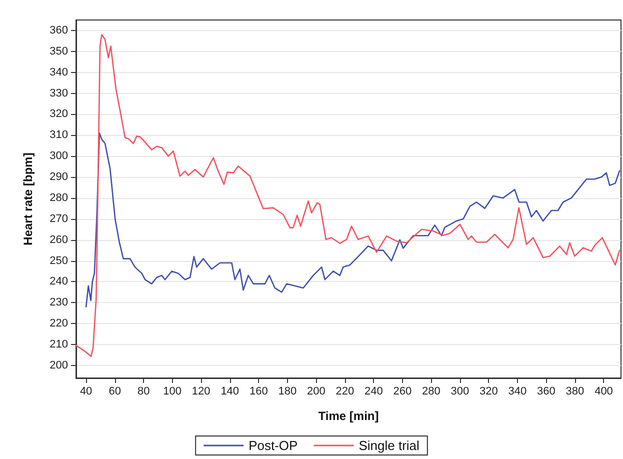  What do you see at coordinates (59, 282) in the screenshot?
I see `y-tick-label: 240` at bounding box center [59, 282].